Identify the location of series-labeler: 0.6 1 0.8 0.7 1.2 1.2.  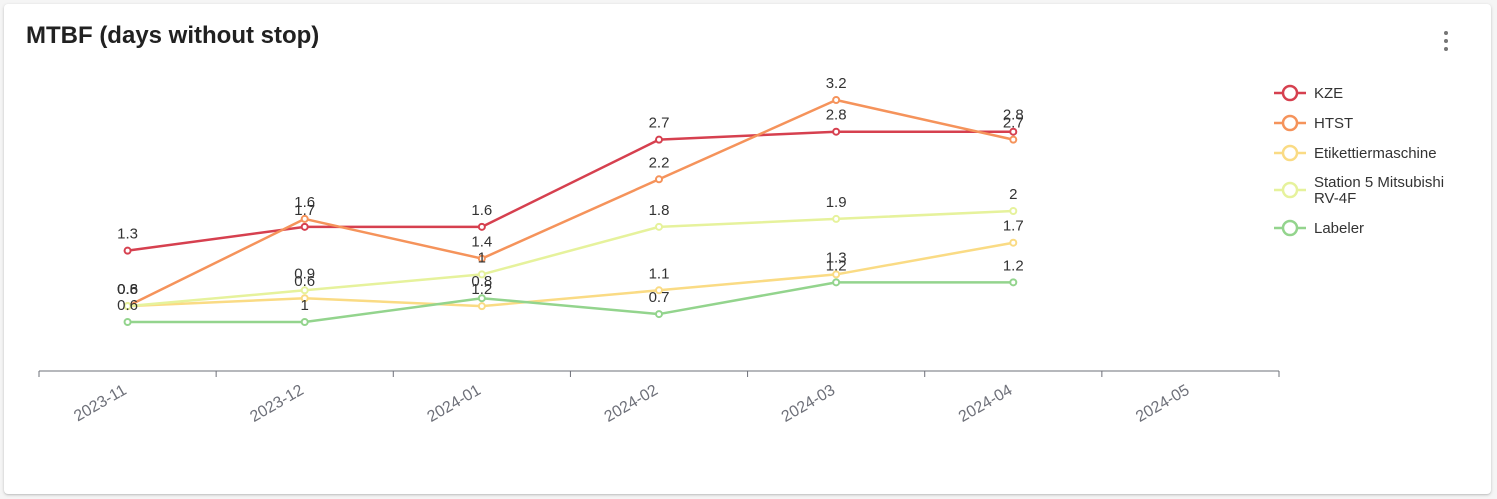
(570, 291).